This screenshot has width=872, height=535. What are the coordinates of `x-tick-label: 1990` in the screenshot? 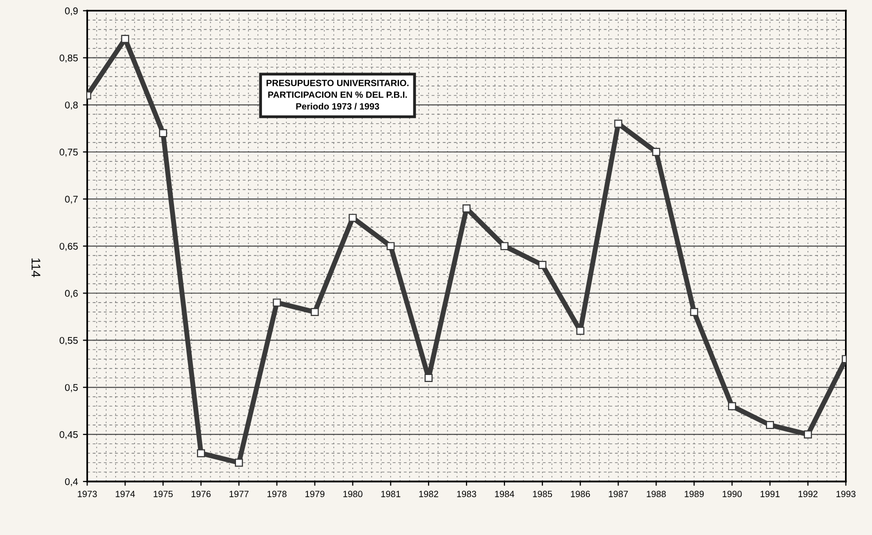 It's located at (732, 494).